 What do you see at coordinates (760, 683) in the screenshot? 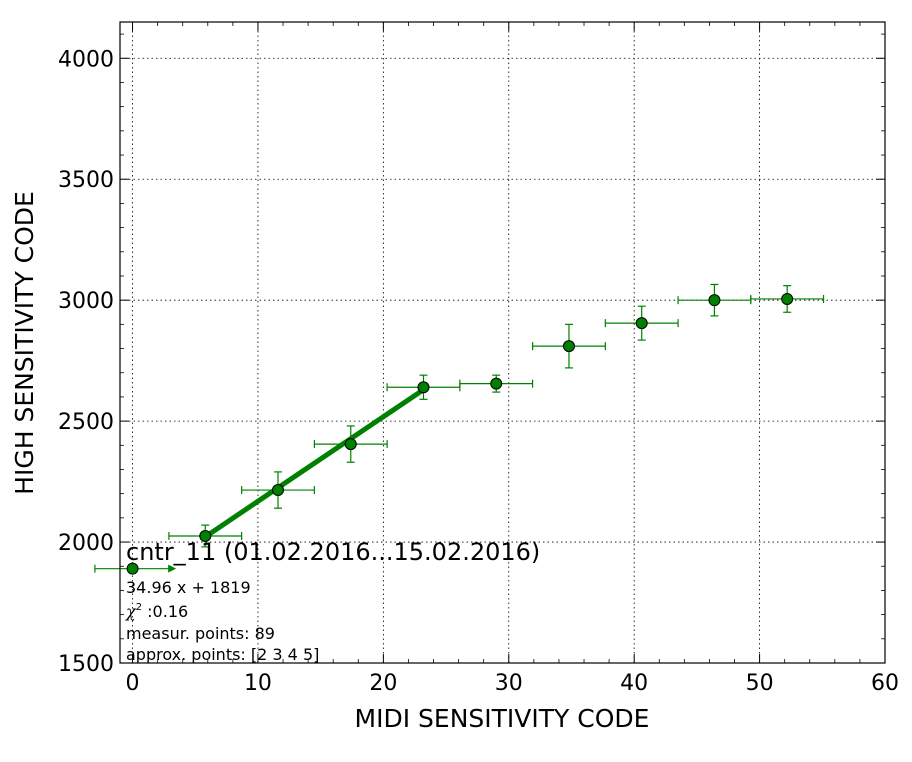
I see `x-tick-label: 50` at bounding box center [760, 683].